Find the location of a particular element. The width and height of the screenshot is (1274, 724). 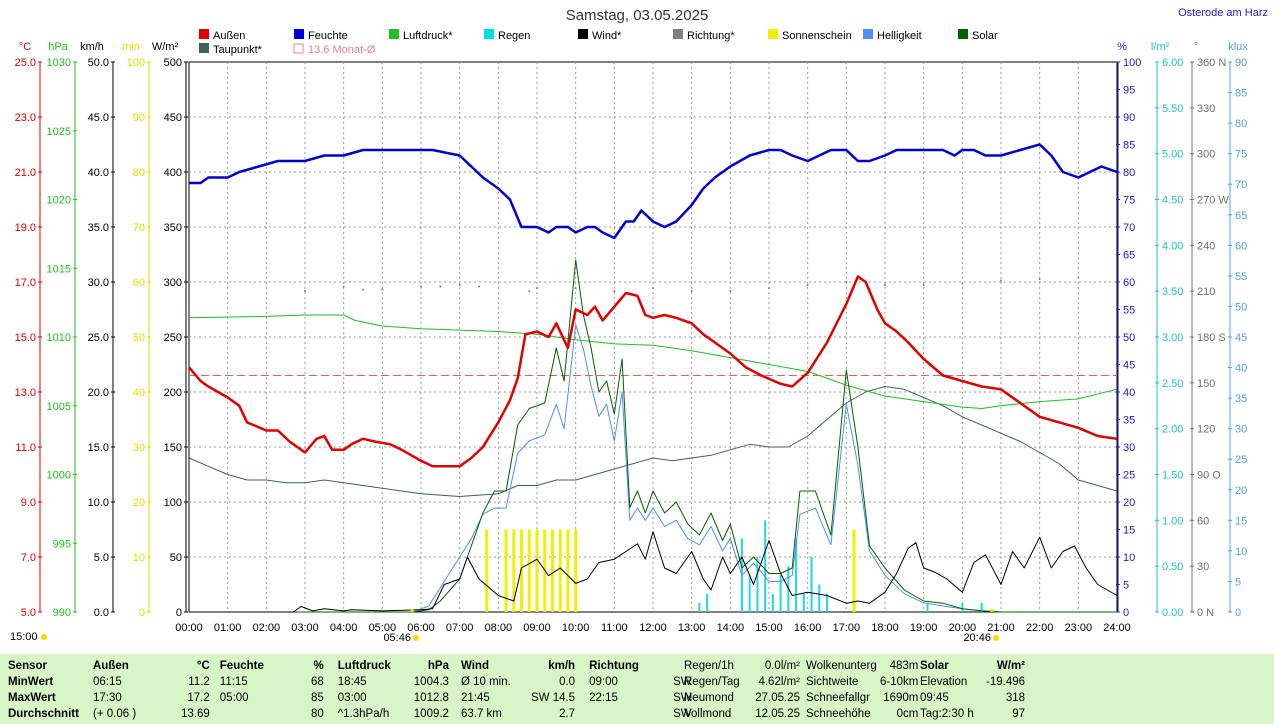

x-tick-label: 06:00 is located at coordinates (421, 628).